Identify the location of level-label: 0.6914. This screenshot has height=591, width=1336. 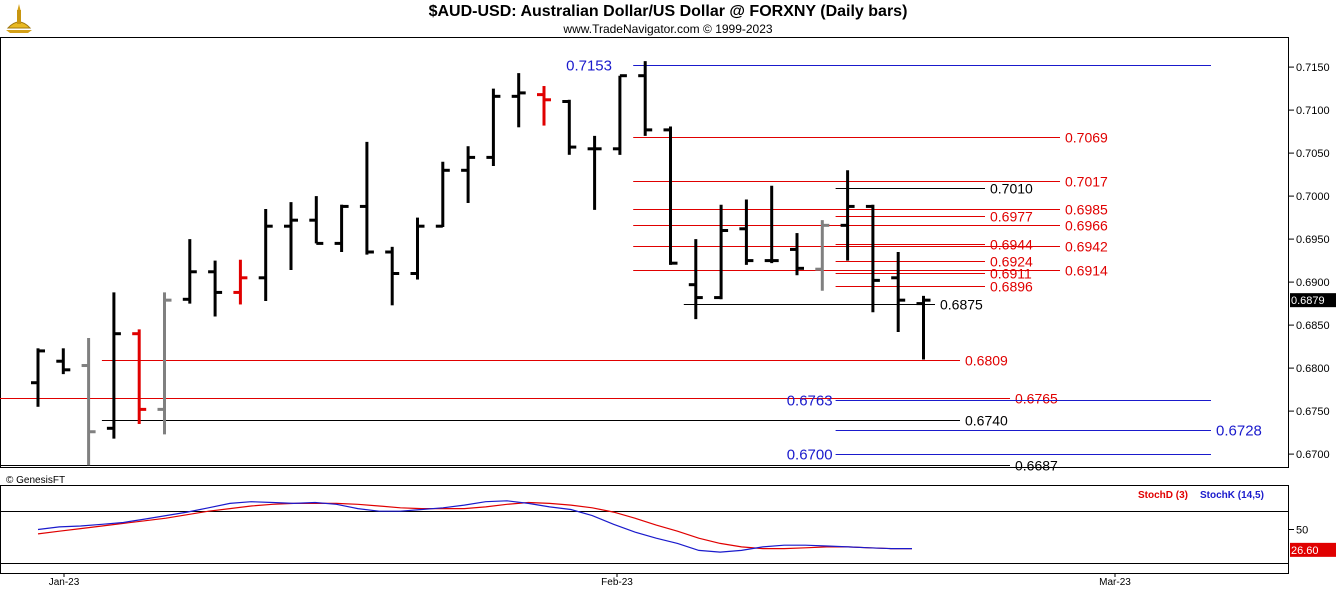
(1086, 271).